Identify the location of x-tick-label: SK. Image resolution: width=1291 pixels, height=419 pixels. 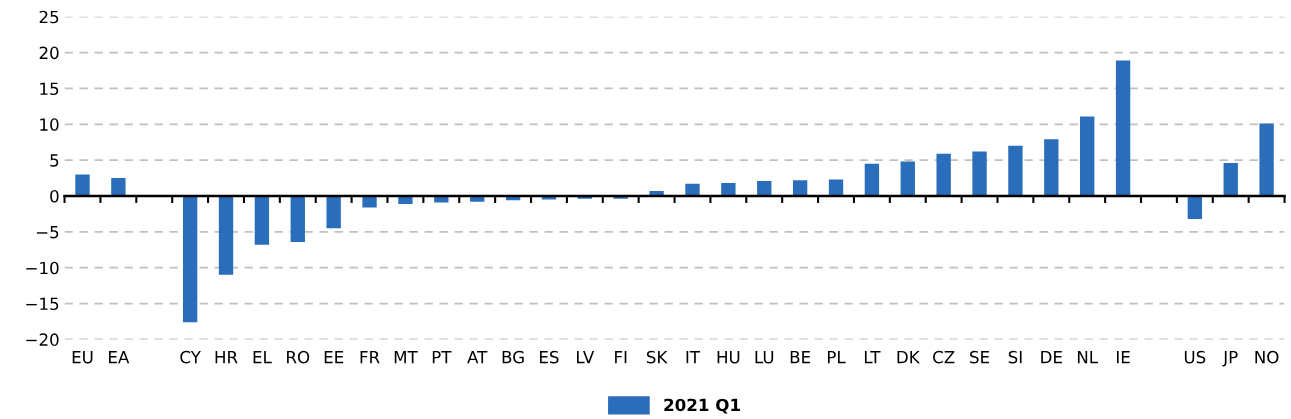
(657, 357).